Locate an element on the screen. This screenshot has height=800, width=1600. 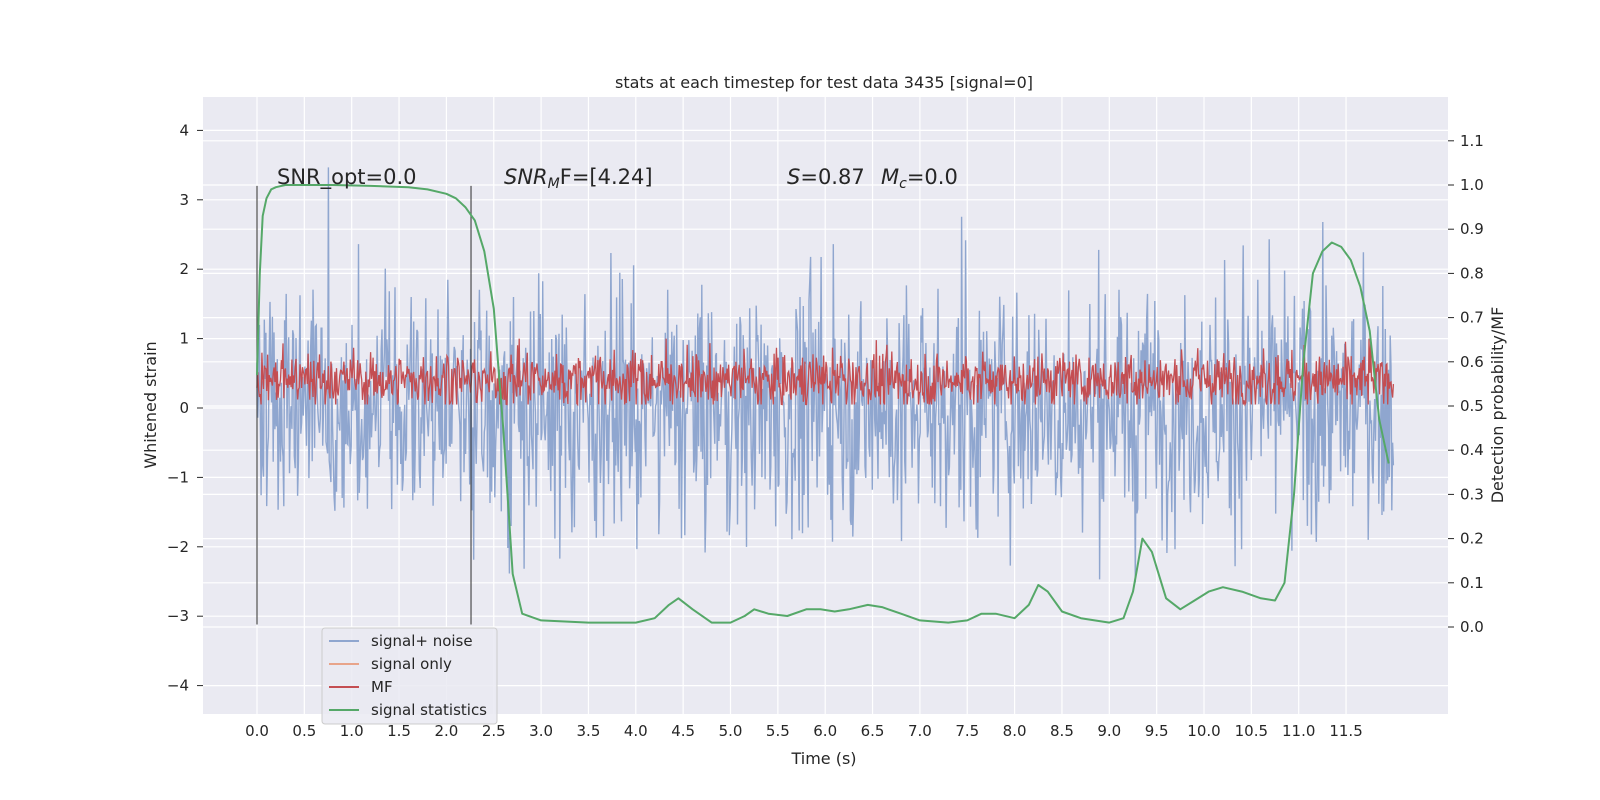
y-tick-label: −4 is located at coordinates (178, 686).